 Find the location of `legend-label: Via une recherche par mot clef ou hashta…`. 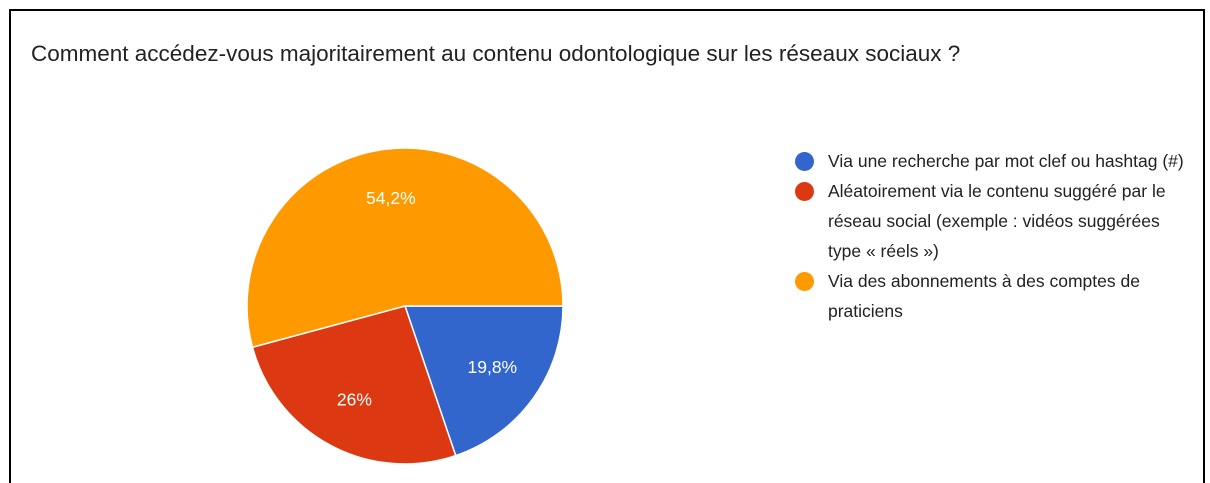

legend-label: Via une recherche par mot clef ou hashta… is located at coordinates (1006, 161).